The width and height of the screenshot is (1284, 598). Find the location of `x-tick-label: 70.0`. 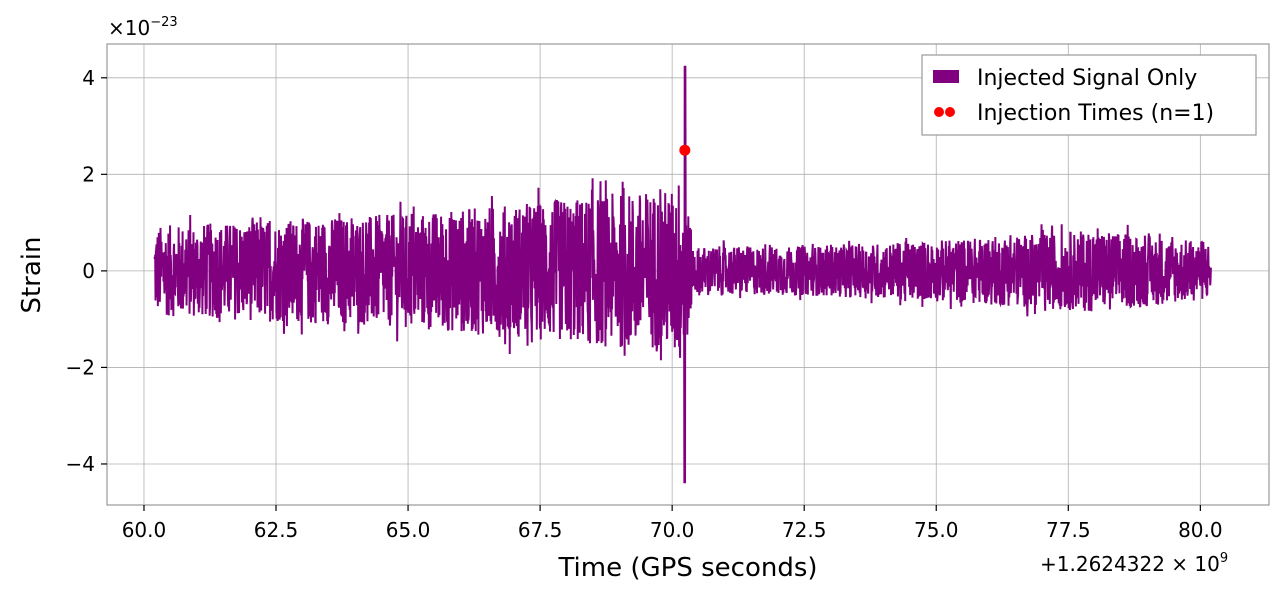

x-tick-label: 70.0 is located at coordinates (672, 530).